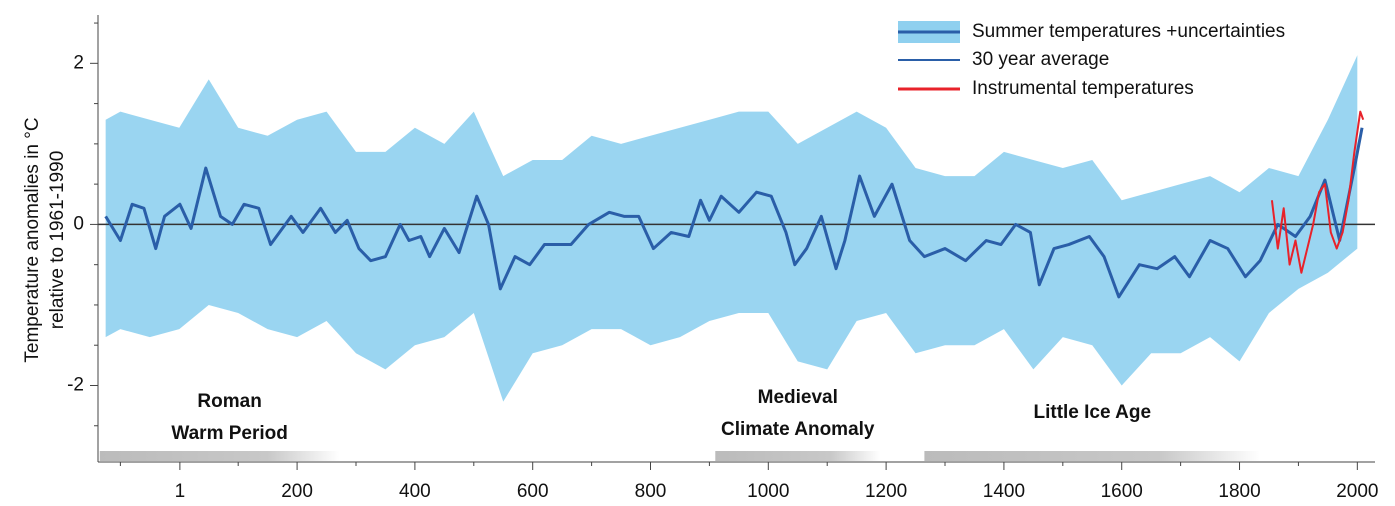 This screenshot has width=1395, height=506. Describe the element at coordinates (1083, 88) in the screenshot. I see `legend-label: Instrumental temperatures` at that location.